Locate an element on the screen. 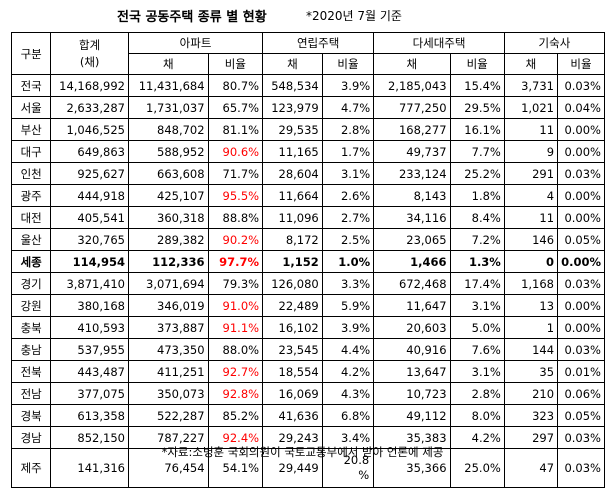  multi-family-ratio-cell: 5.0% is located at coordinates (477, 327).